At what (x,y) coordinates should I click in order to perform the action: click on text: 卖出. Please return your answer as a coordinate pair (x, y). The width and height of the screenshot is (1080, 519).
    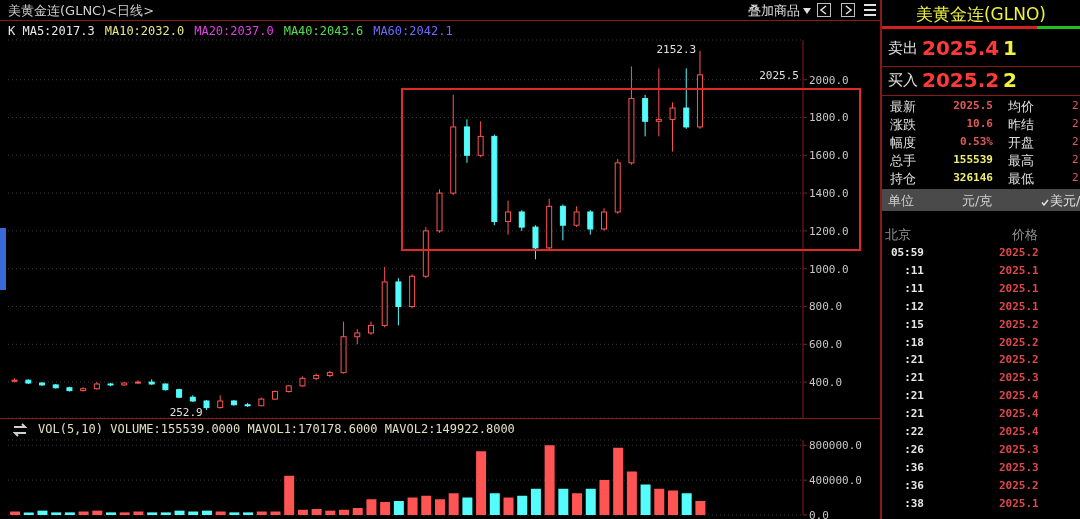
    Looking at the image, I should click on (903, 48).